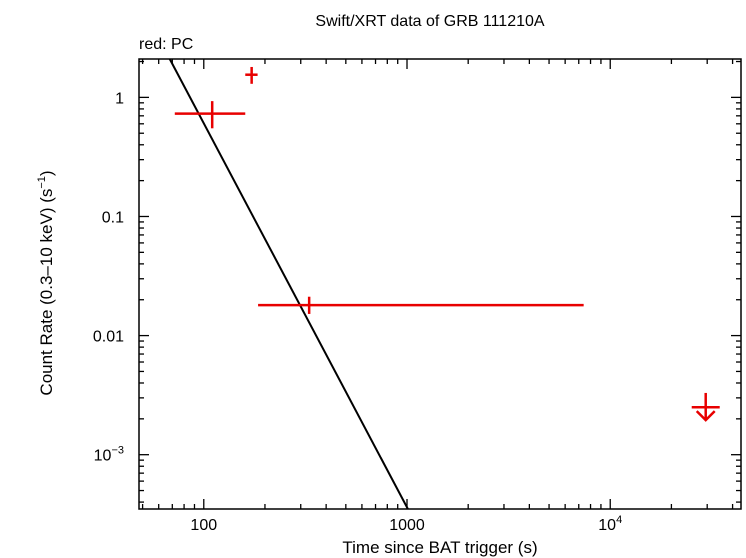 The width and height of the screenshot is (746, 558). I want to click on y-tick-label: 0.01, so click(108, 337).